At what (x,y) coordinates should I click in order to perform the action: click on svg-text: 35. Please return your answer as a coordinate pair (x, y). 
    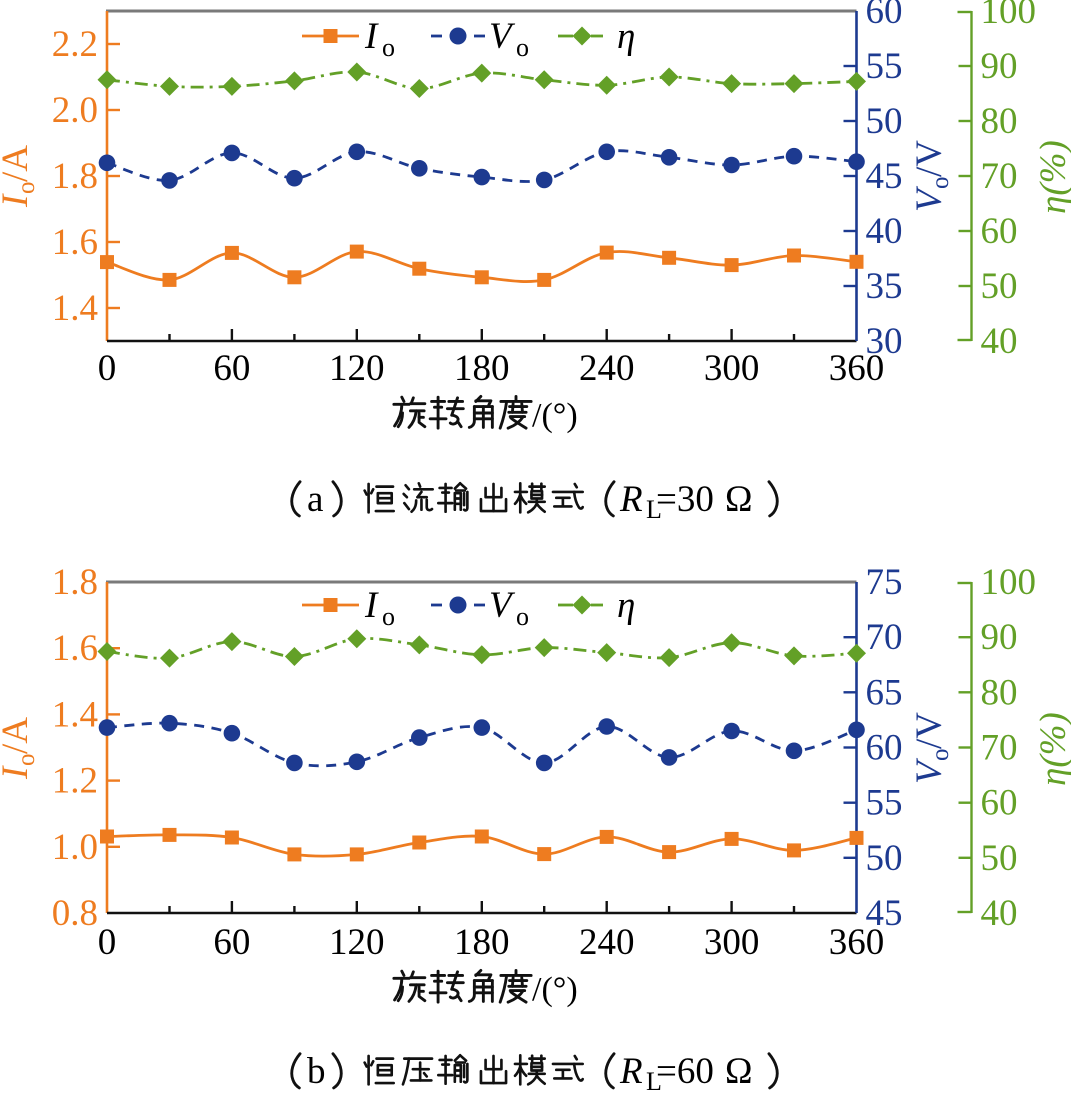
    Looking at the image, I should click on (884, 286).